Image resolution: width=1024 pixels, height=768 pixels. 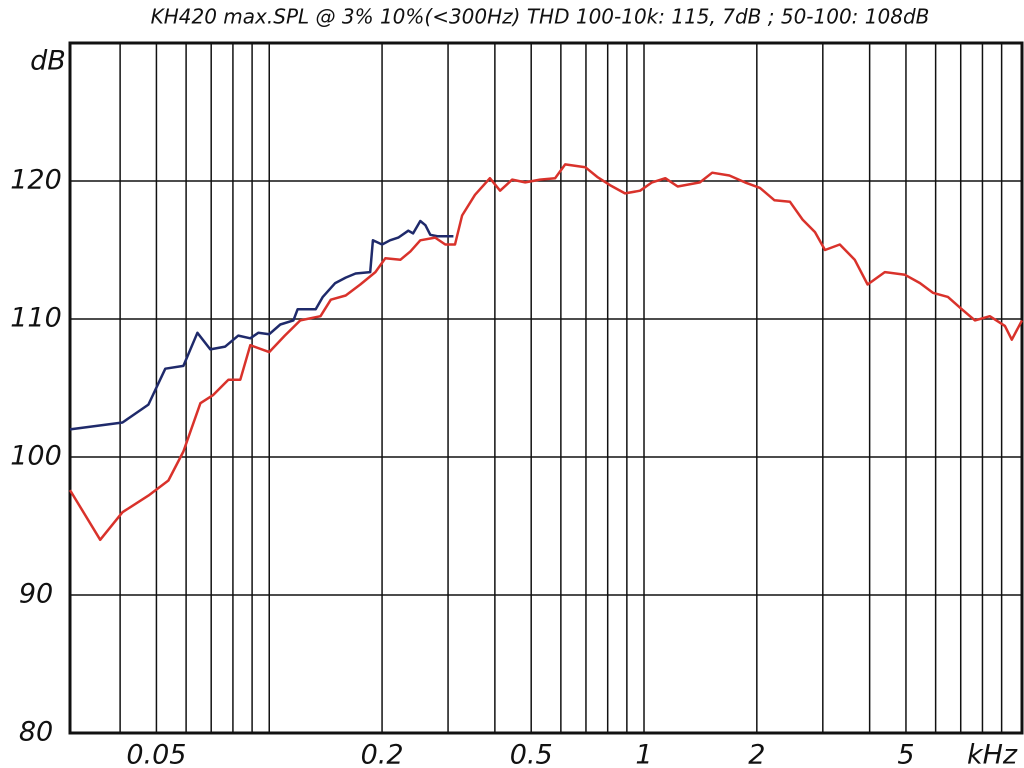 I want to click on x-tick-label: 0.2, so click(x=382, y=754).